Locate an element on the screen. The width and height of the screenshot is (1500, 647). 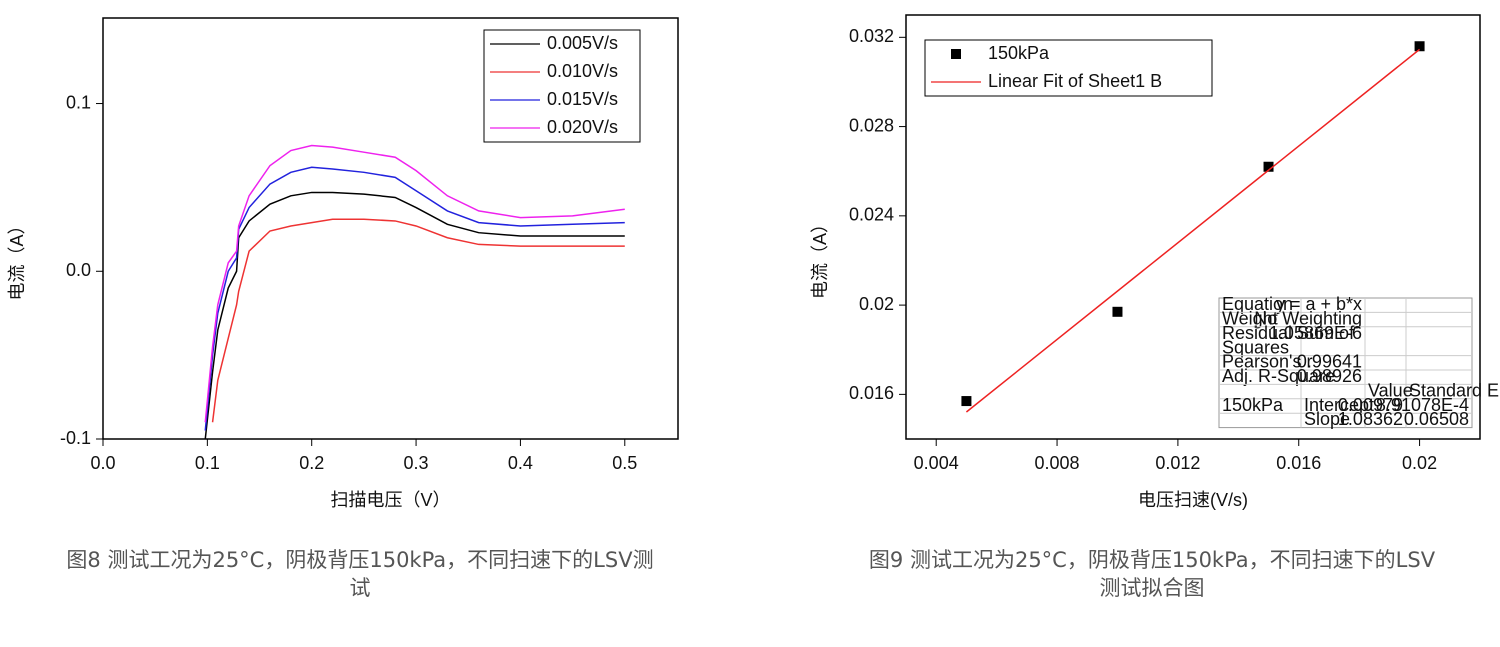
y-tick-label: 0.016 is located at coordinates (871, 393).